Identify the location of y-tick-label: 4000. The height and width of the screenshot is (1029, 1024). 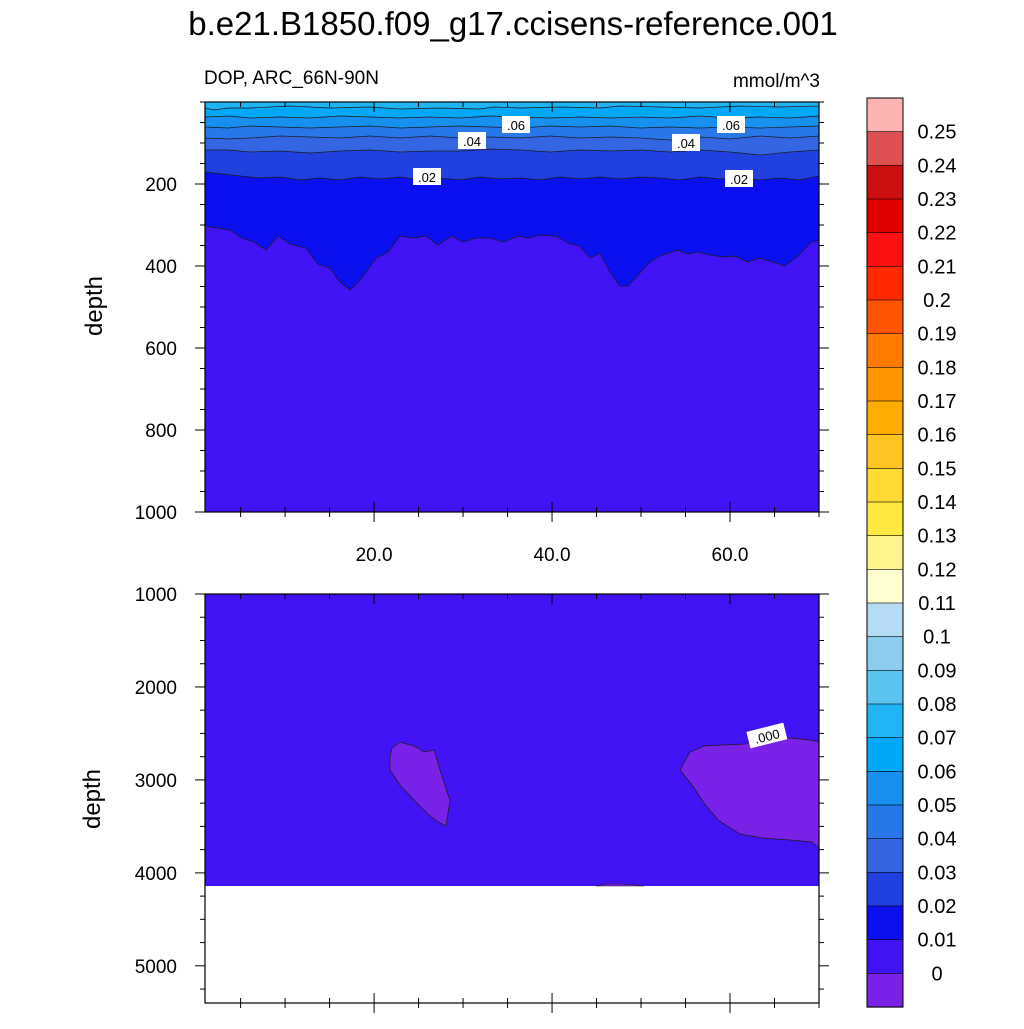
(156, 874).